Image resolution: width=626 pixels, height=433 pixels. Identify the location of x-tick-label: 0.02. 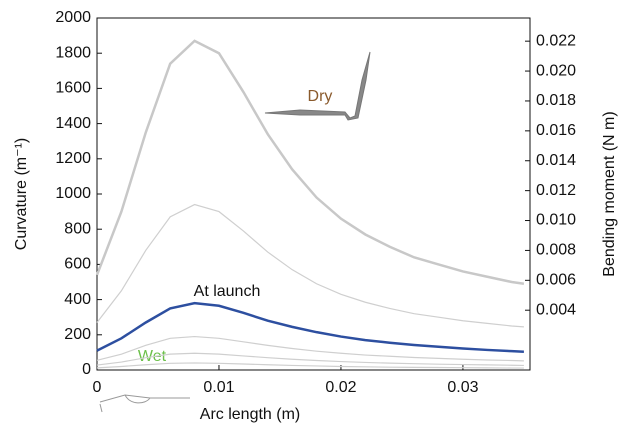
(340, 387).